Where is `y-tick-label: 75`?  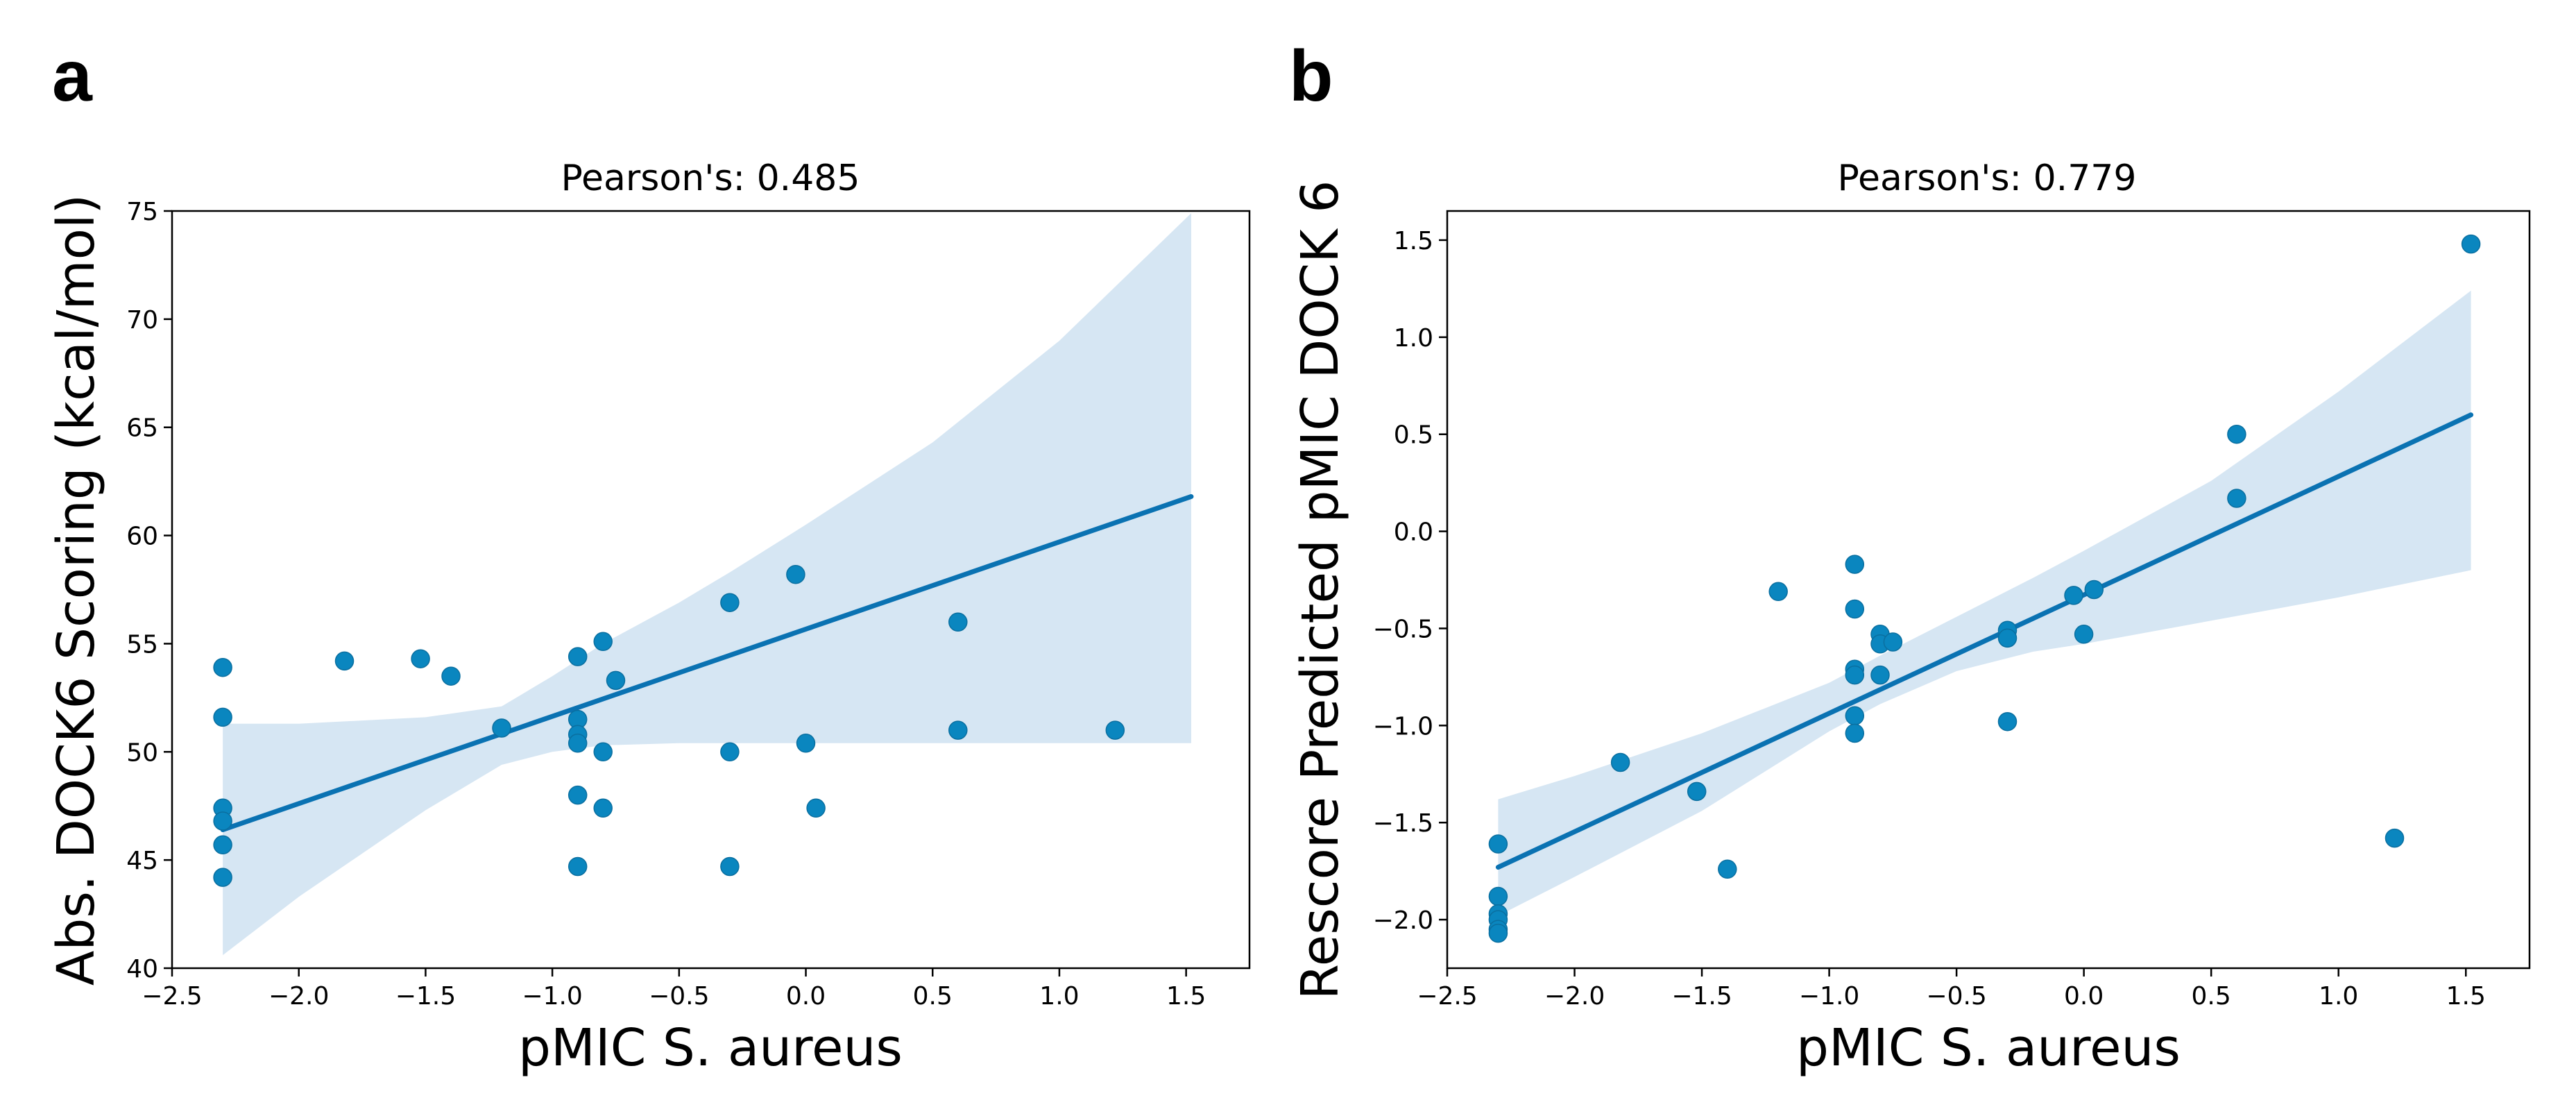 y-tick-label: 75 is located at coordinates (142, 212).